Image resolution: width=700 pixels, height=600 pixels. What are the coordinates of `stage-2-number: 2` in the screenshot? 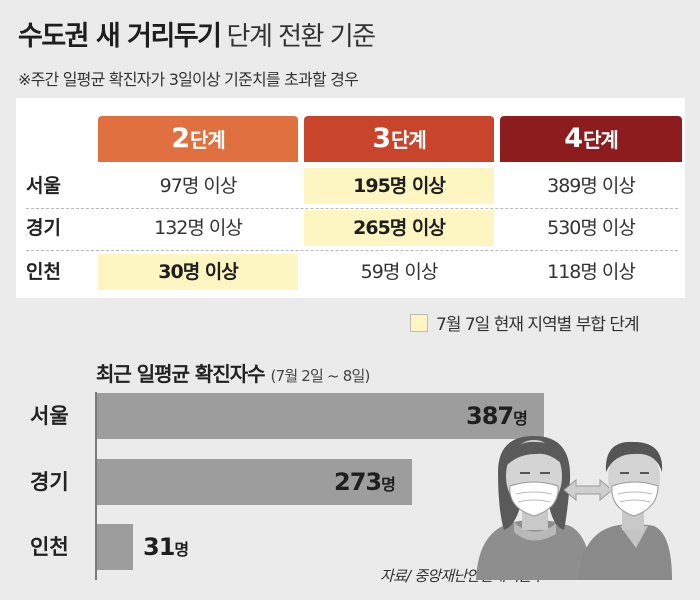 It's located at (180, 138).